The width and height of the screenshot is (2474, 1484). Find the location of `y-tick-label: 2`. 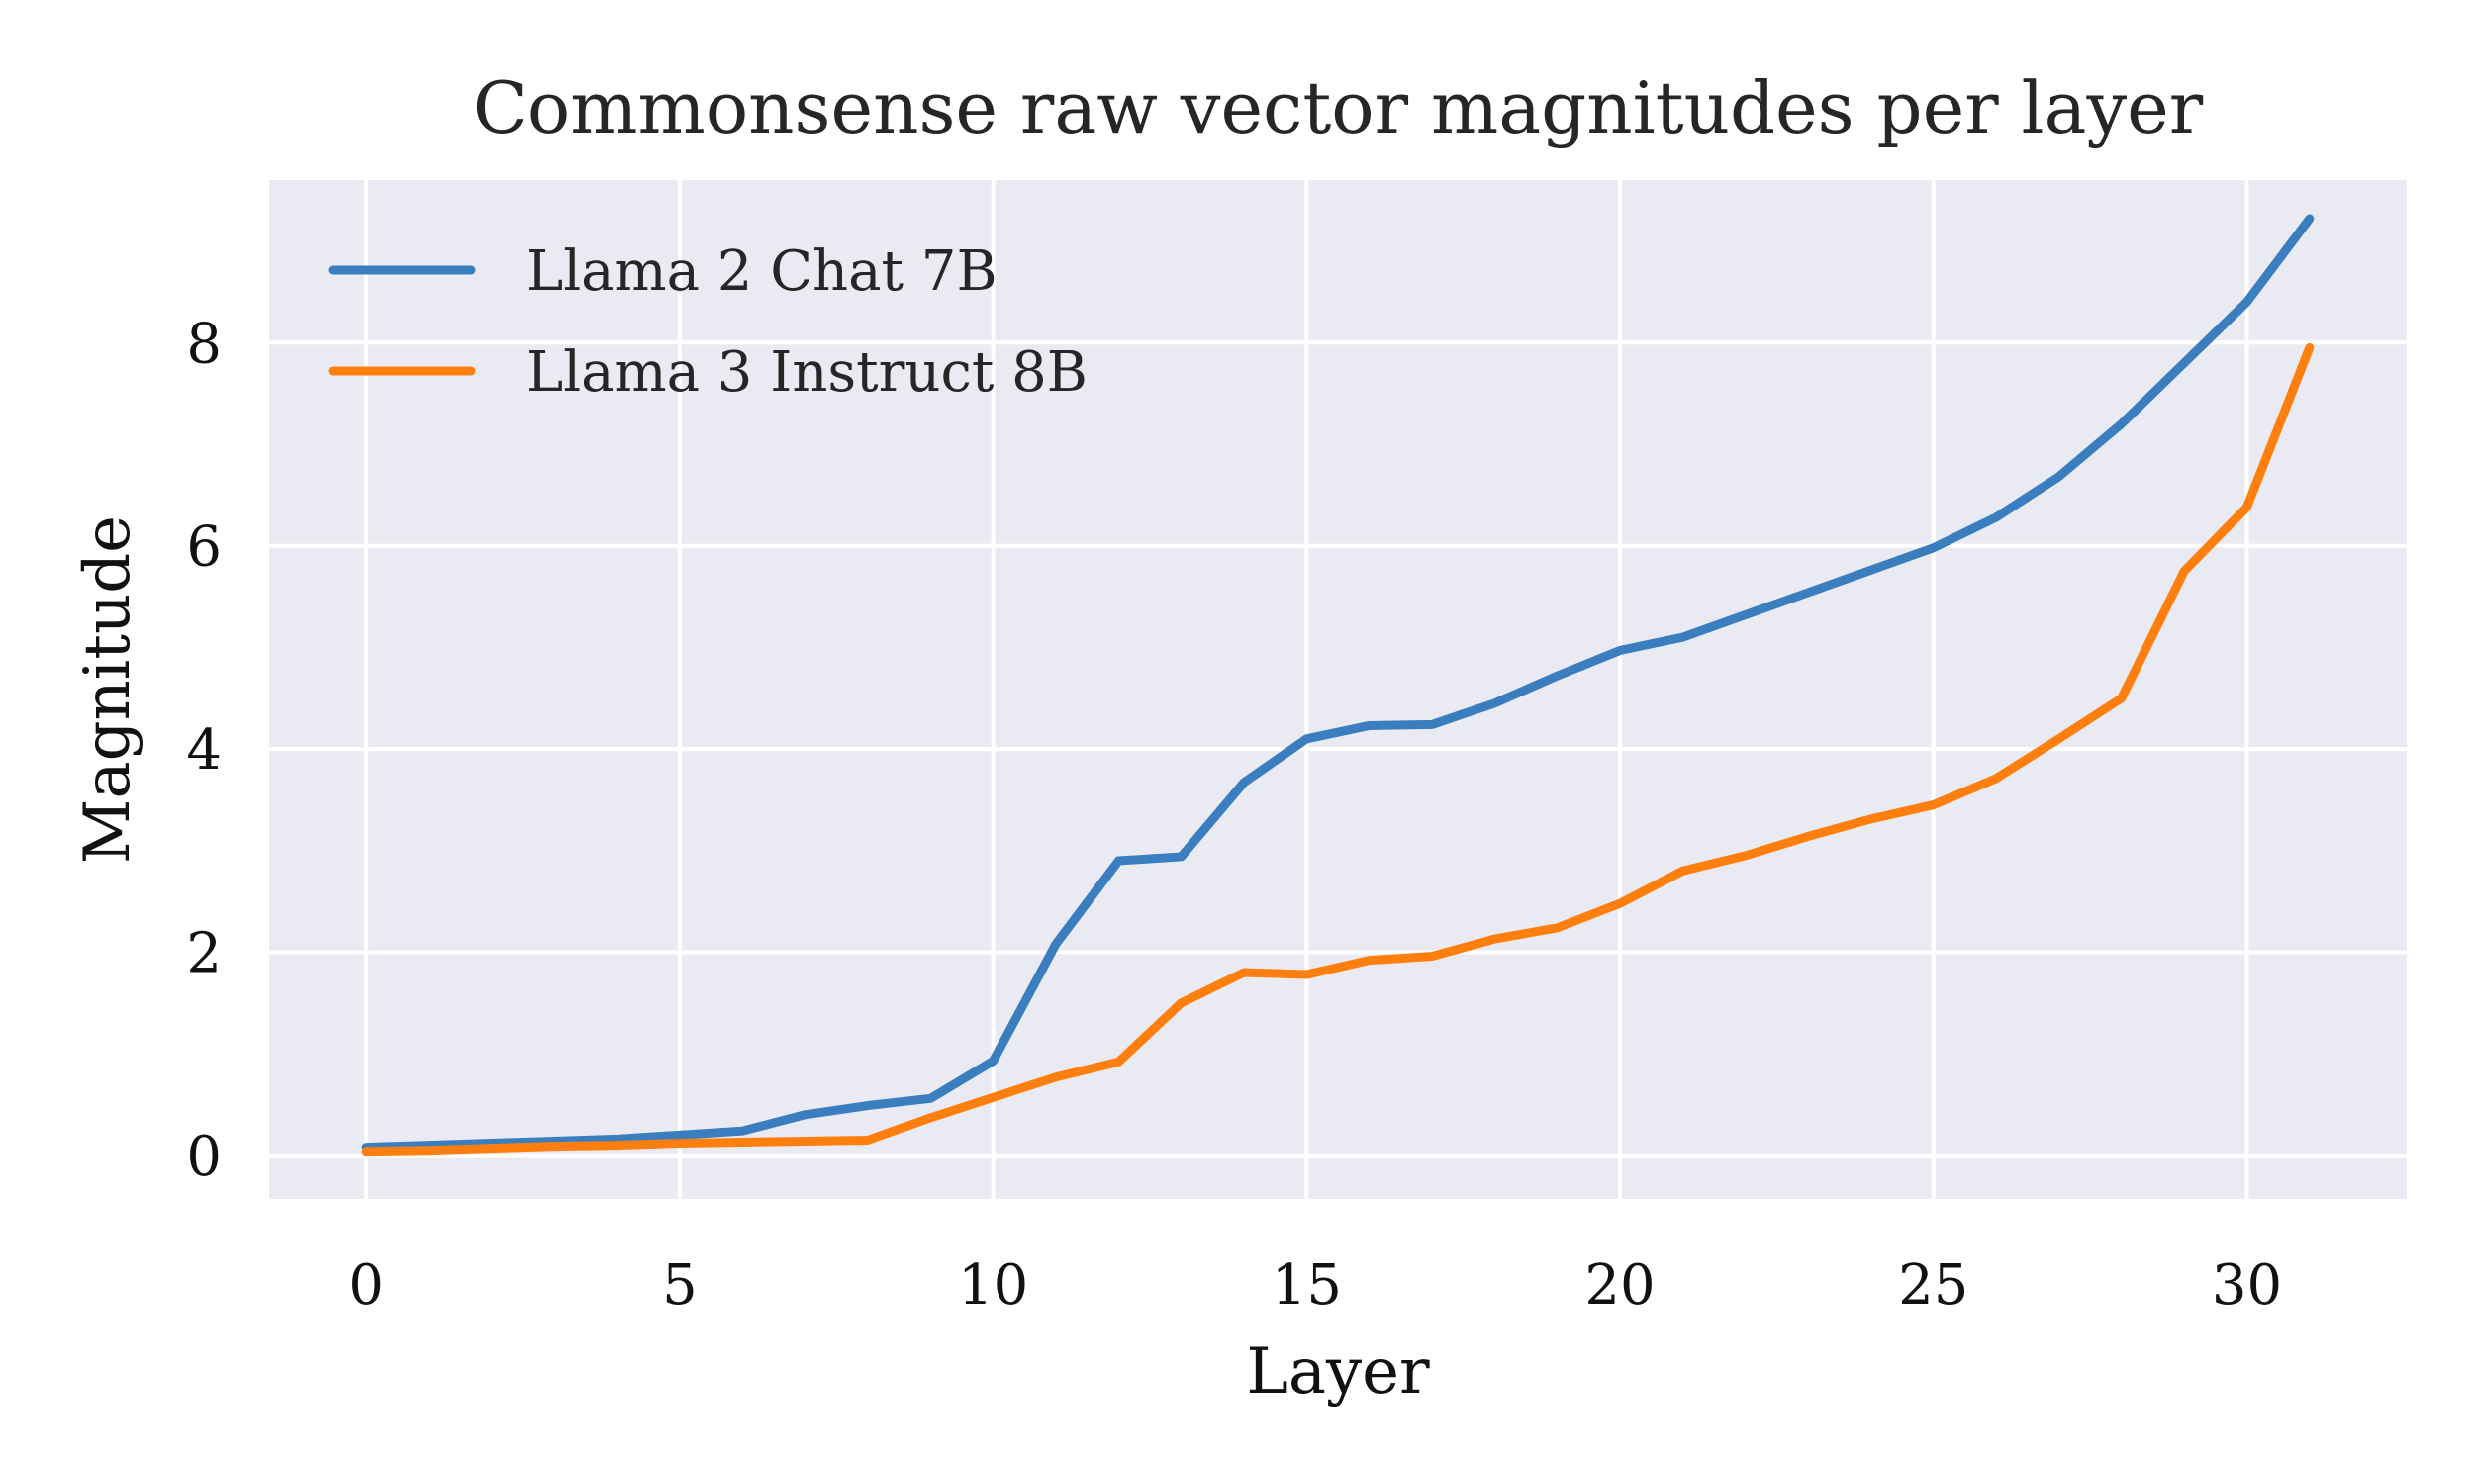

y-tick-label: 2 is located at coordinates (204, 953).